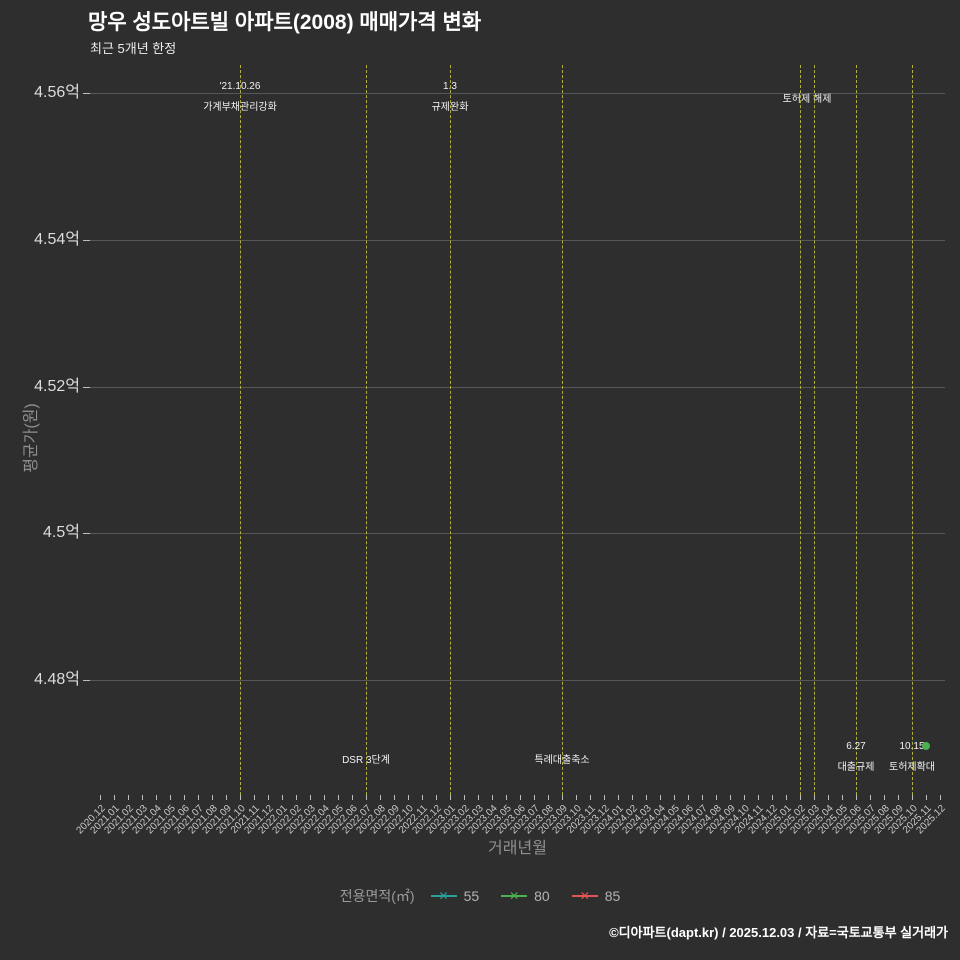  I want to click on event-label: DSR 3단계, so click(366, 760).